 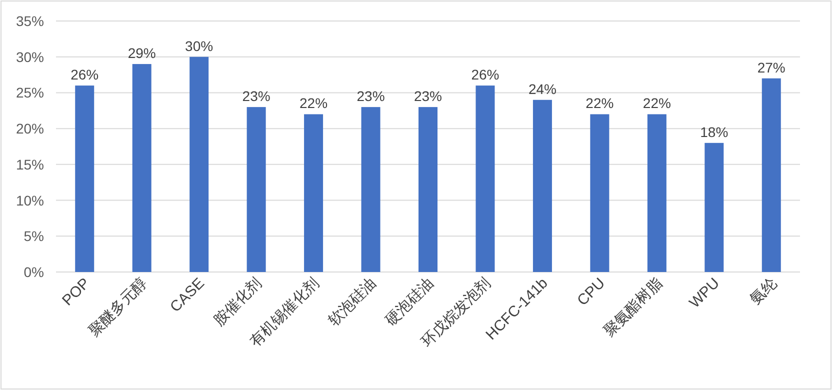 What do you see at coordinates (30, 92) in the screenshot?
I see `y-tick-label: 25%` at bounding box center [30, 92].